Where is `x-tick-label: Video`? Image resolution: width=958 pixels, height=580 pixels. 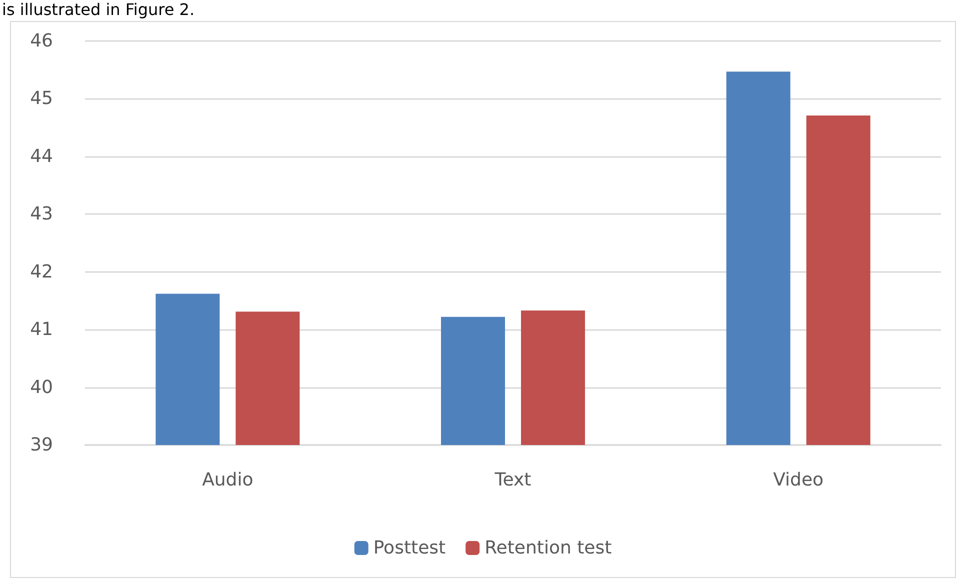
x-tick-label: Video is located at coordinates (798, 480).